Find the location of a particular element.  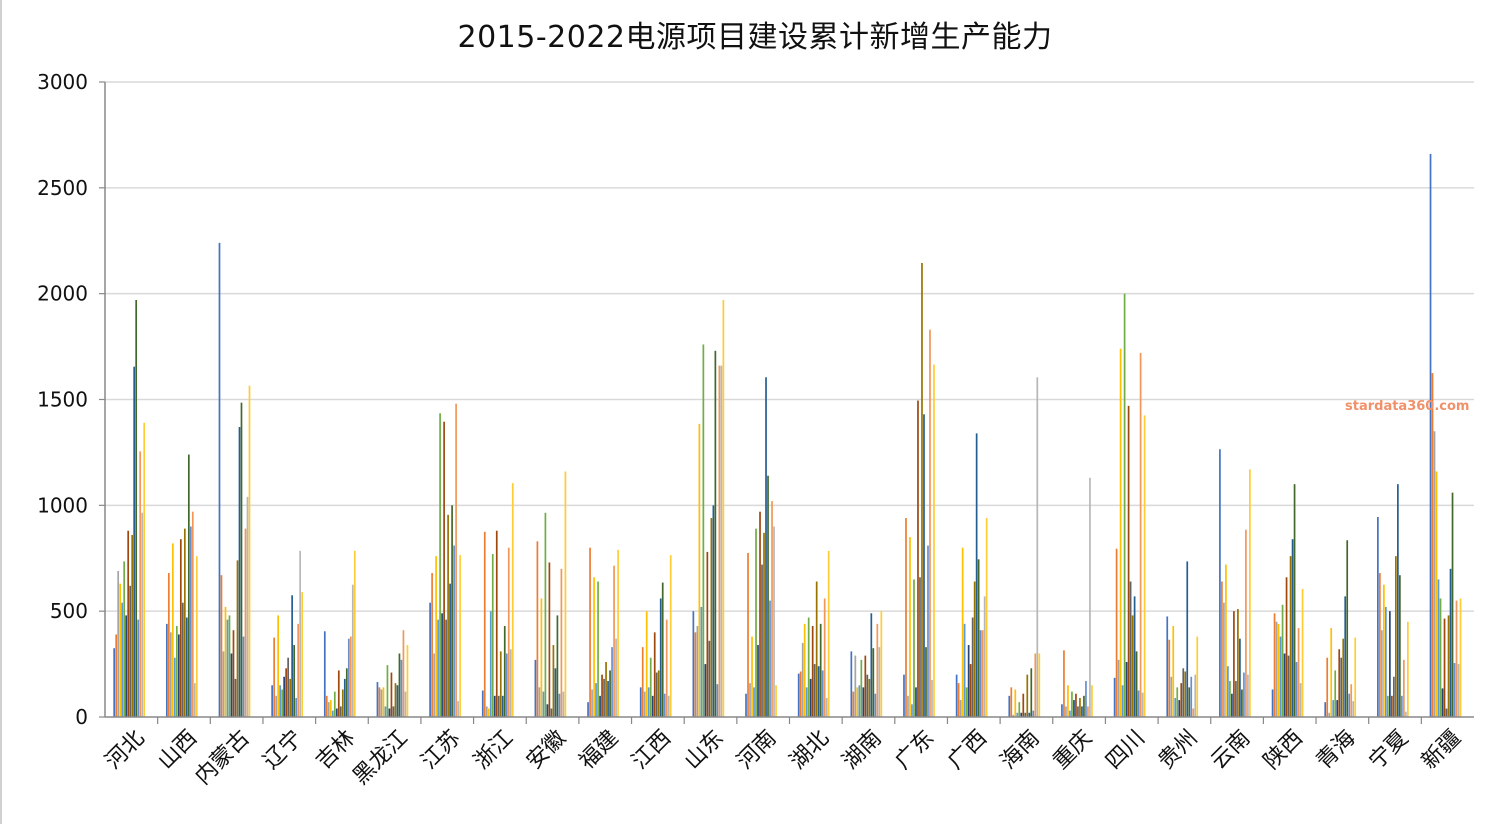

y-tick-label: 3000 is located at coordinates (62, 82).